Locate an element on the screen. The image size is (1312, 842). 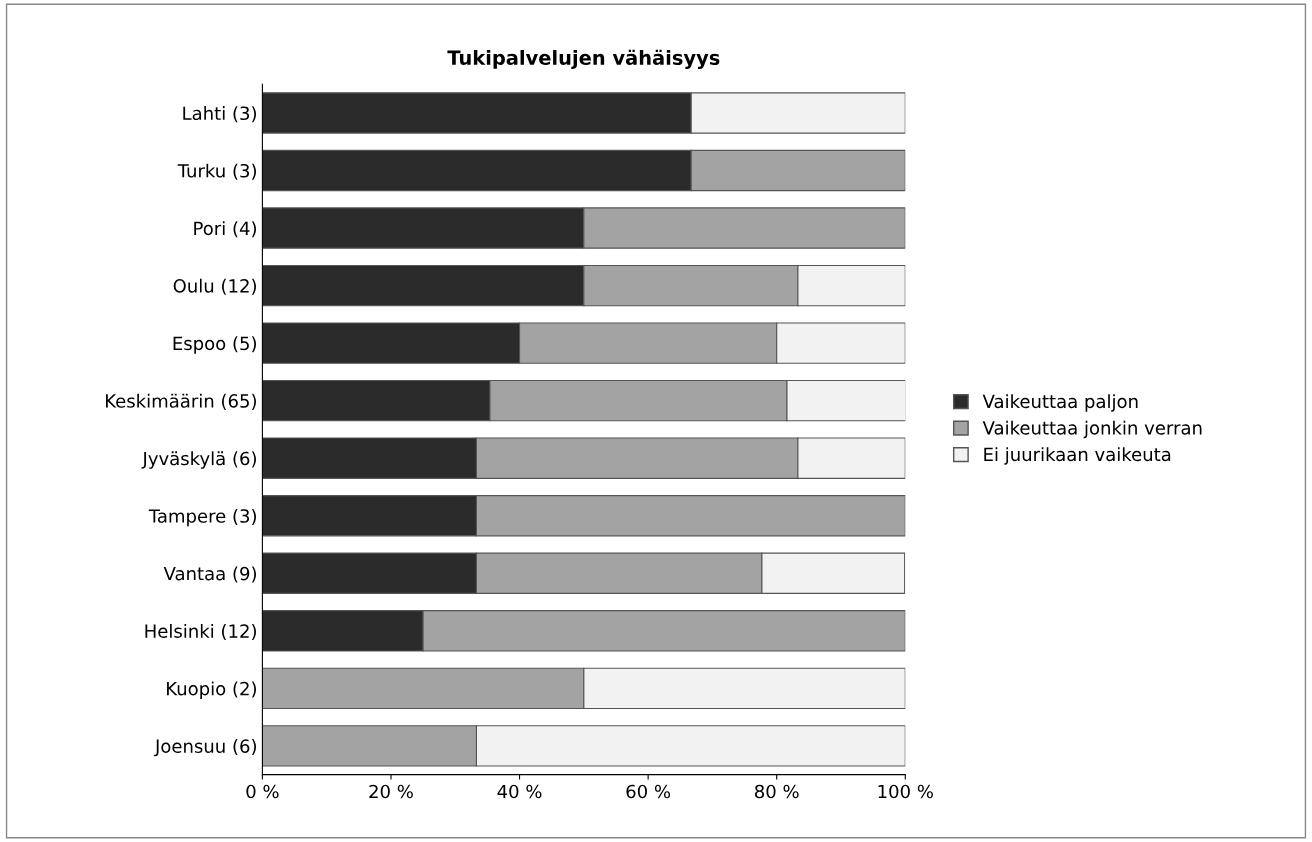
y-tick-label: Helsinki (12) is located at coordinates (200, 632).